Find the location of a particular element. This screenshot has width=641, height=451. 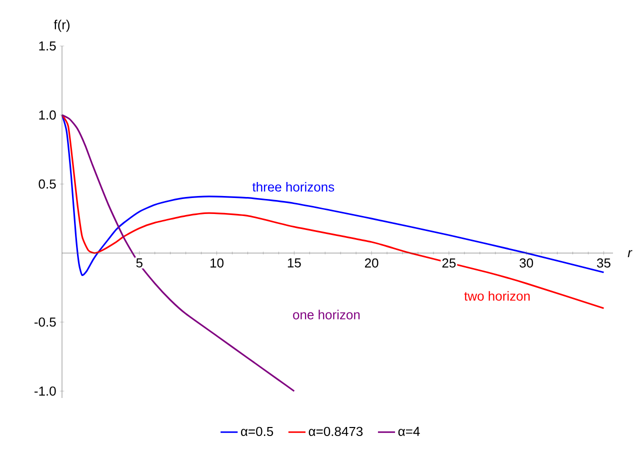

x-axis-title: r is located at coordinates (630, 254).